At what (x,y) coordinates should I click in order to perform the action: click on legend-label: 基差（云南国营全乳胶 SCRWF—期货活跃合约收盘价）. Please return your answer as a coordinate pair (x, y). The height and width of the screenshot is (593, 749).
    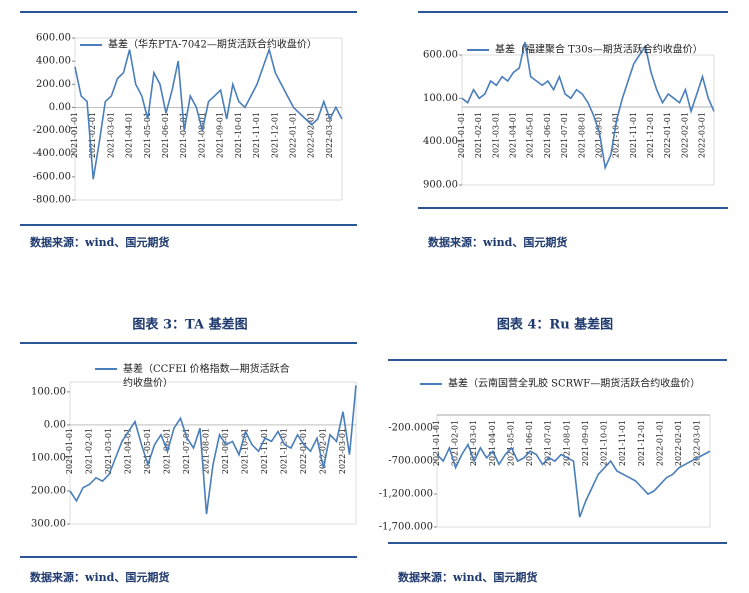
    Looking at the image, I should click on (574, 383).